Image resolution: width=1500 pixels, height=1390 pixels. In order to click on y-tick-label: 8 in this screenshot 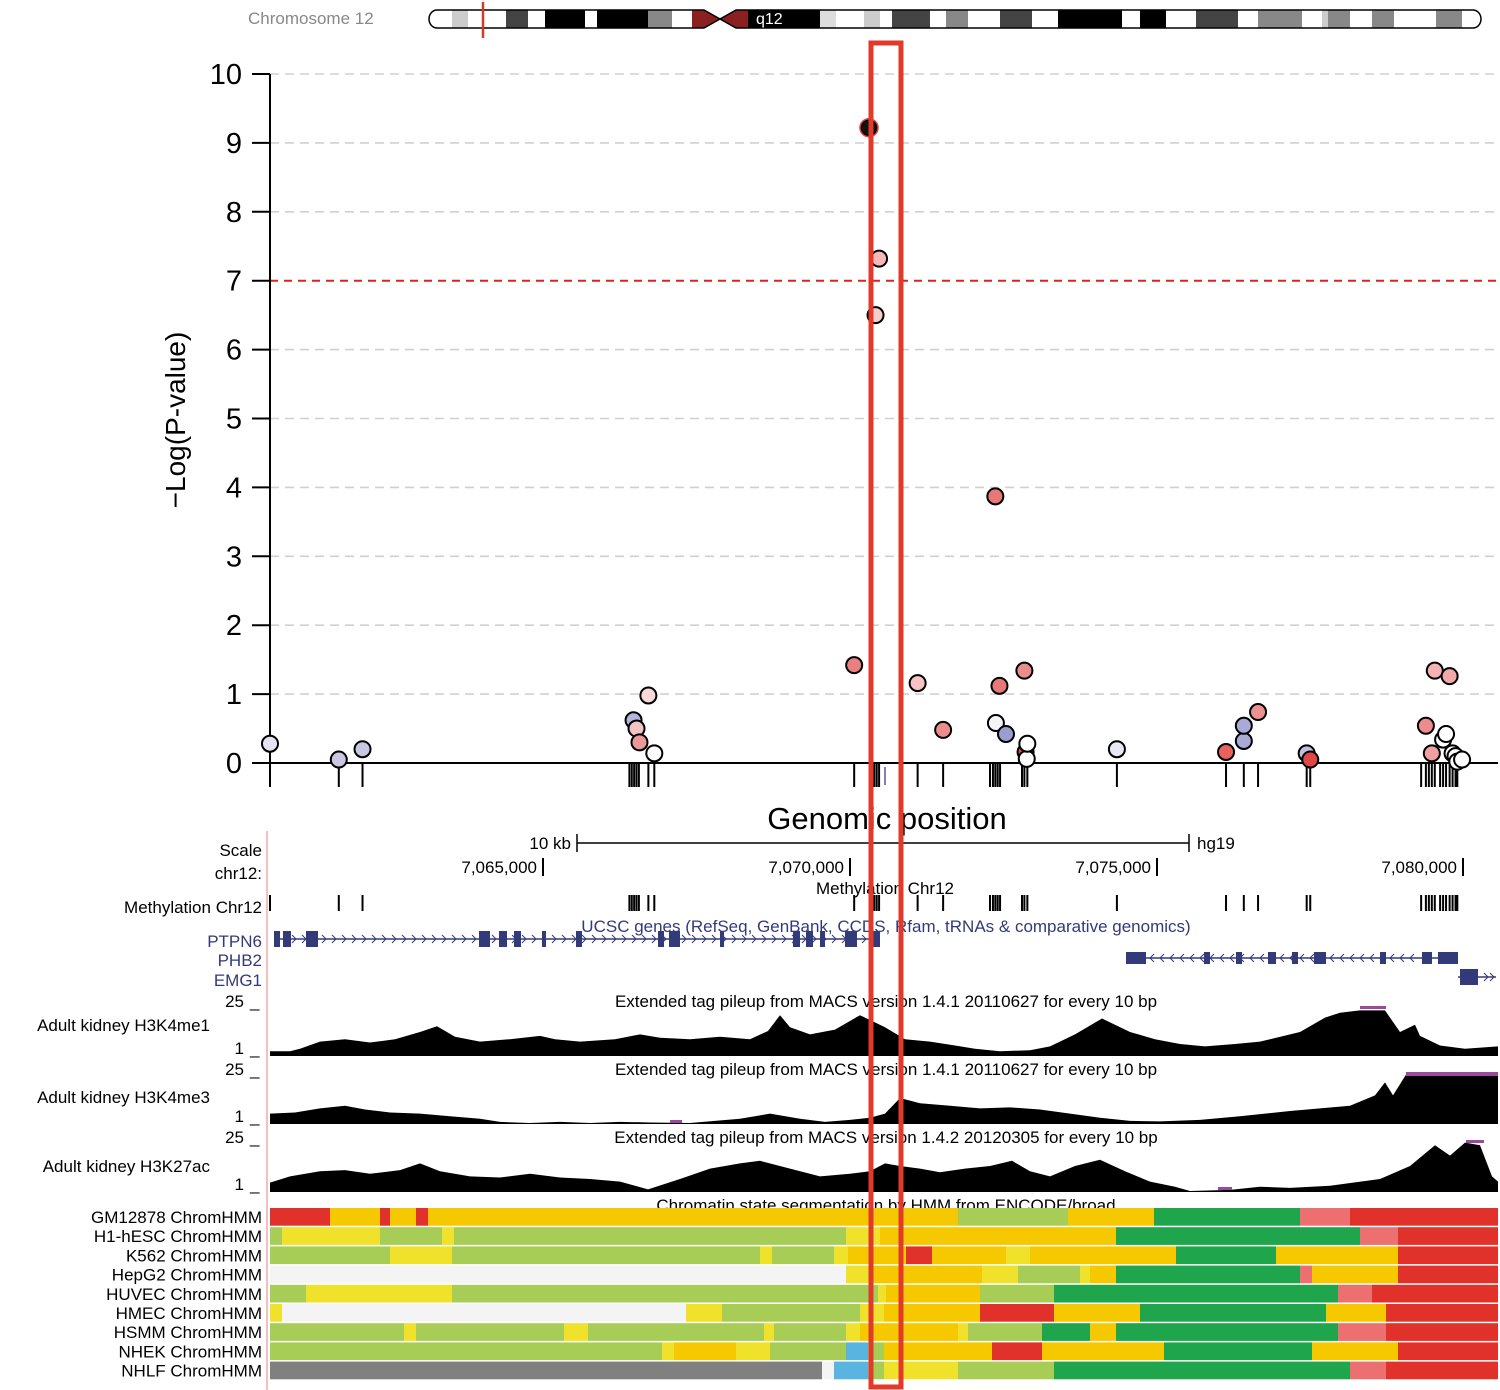, I will do `click(234, 213)`.